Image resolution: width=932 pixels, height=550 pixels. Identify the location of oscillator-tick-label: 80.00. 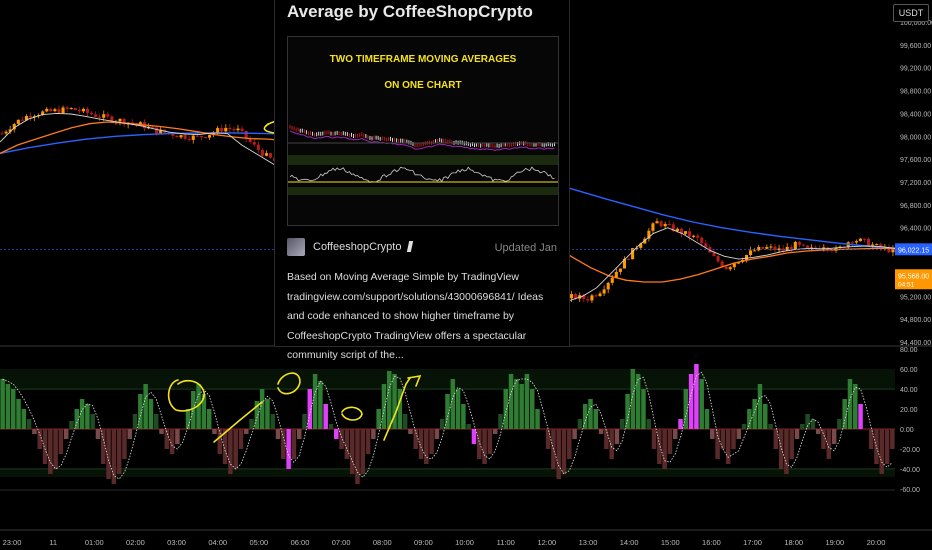
(909, 350).